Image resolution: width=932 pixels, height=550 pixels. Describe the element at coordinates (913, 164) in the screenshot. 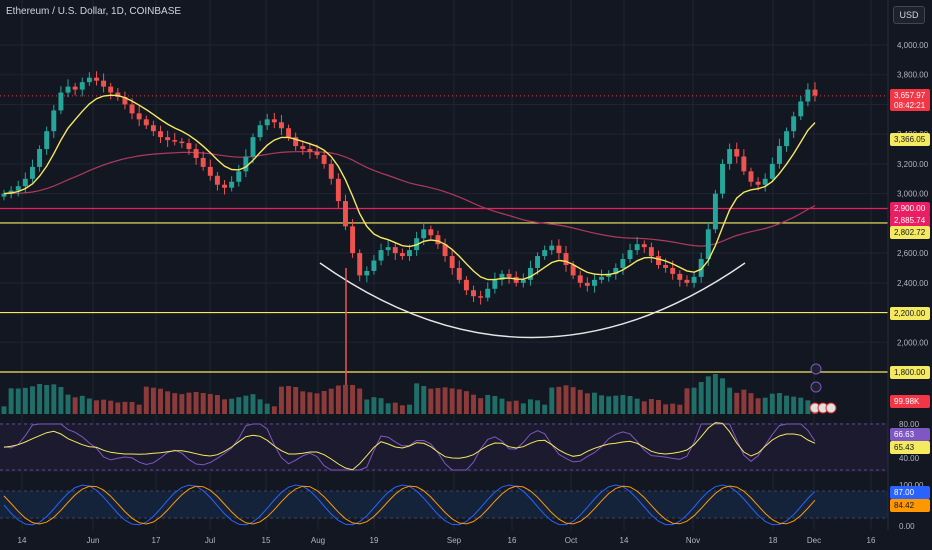

I see `price-tick-label: 3,200.00` at that location.